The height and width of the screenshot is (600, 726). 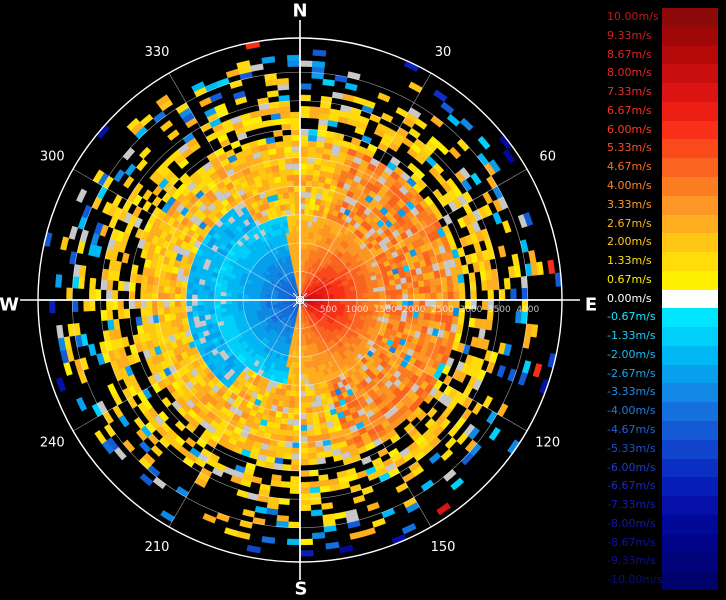 What do you see at coordinates (663, 74) in the screenshot?
I see `legend-row: 8.00m/s` at bounding box center [663, 74].